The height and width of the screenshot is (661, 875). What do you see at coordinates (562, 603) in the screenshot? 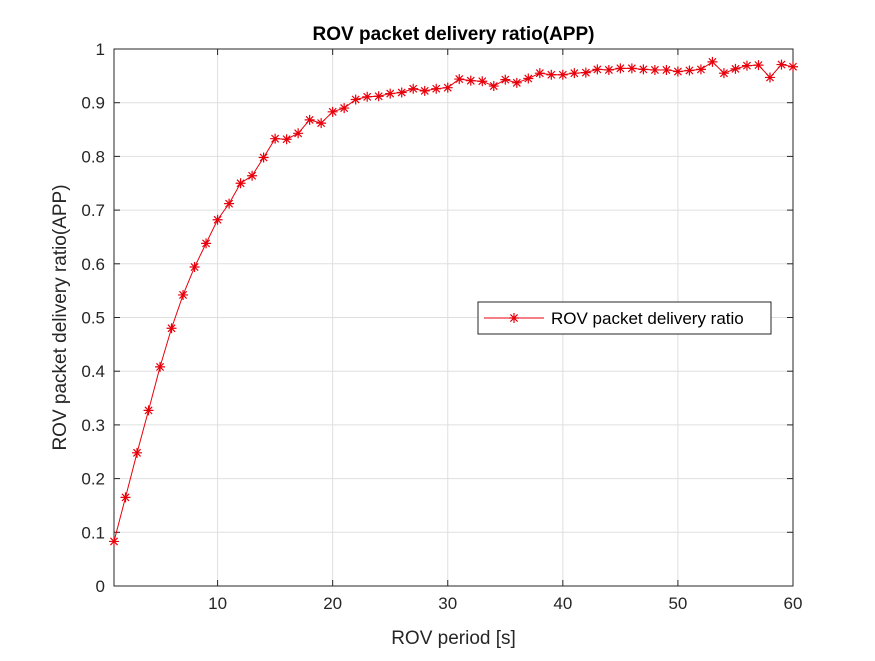
I see `x-tick-label: 40` at bounding box center [562, 603].